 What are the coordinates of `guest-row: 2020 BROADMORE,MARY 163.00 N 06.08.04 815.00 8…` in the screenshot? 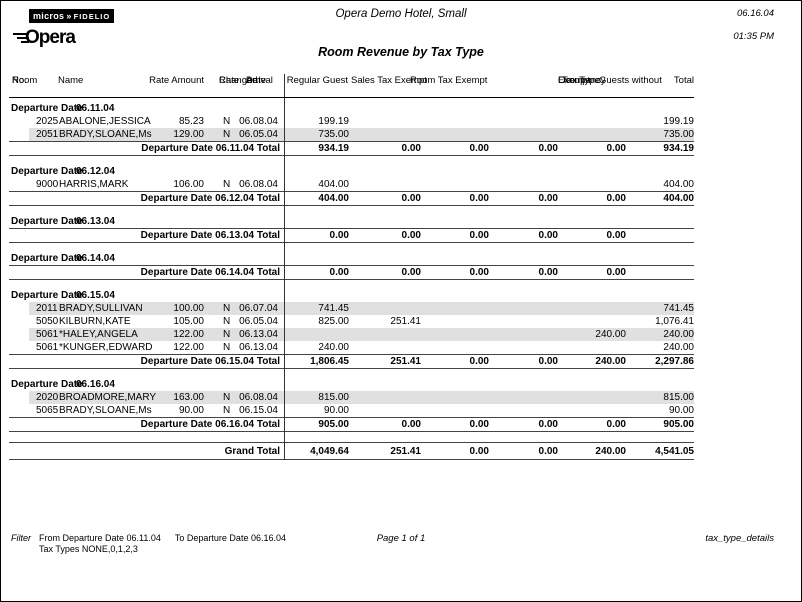 It's located at (351, 397).